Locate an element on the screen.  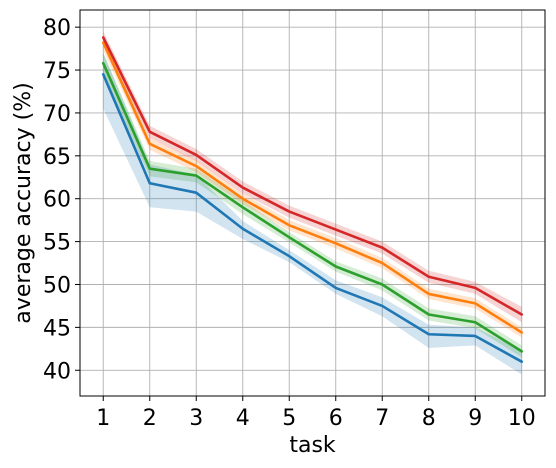
x-axis-label: task is located at coordinates (312, 445).